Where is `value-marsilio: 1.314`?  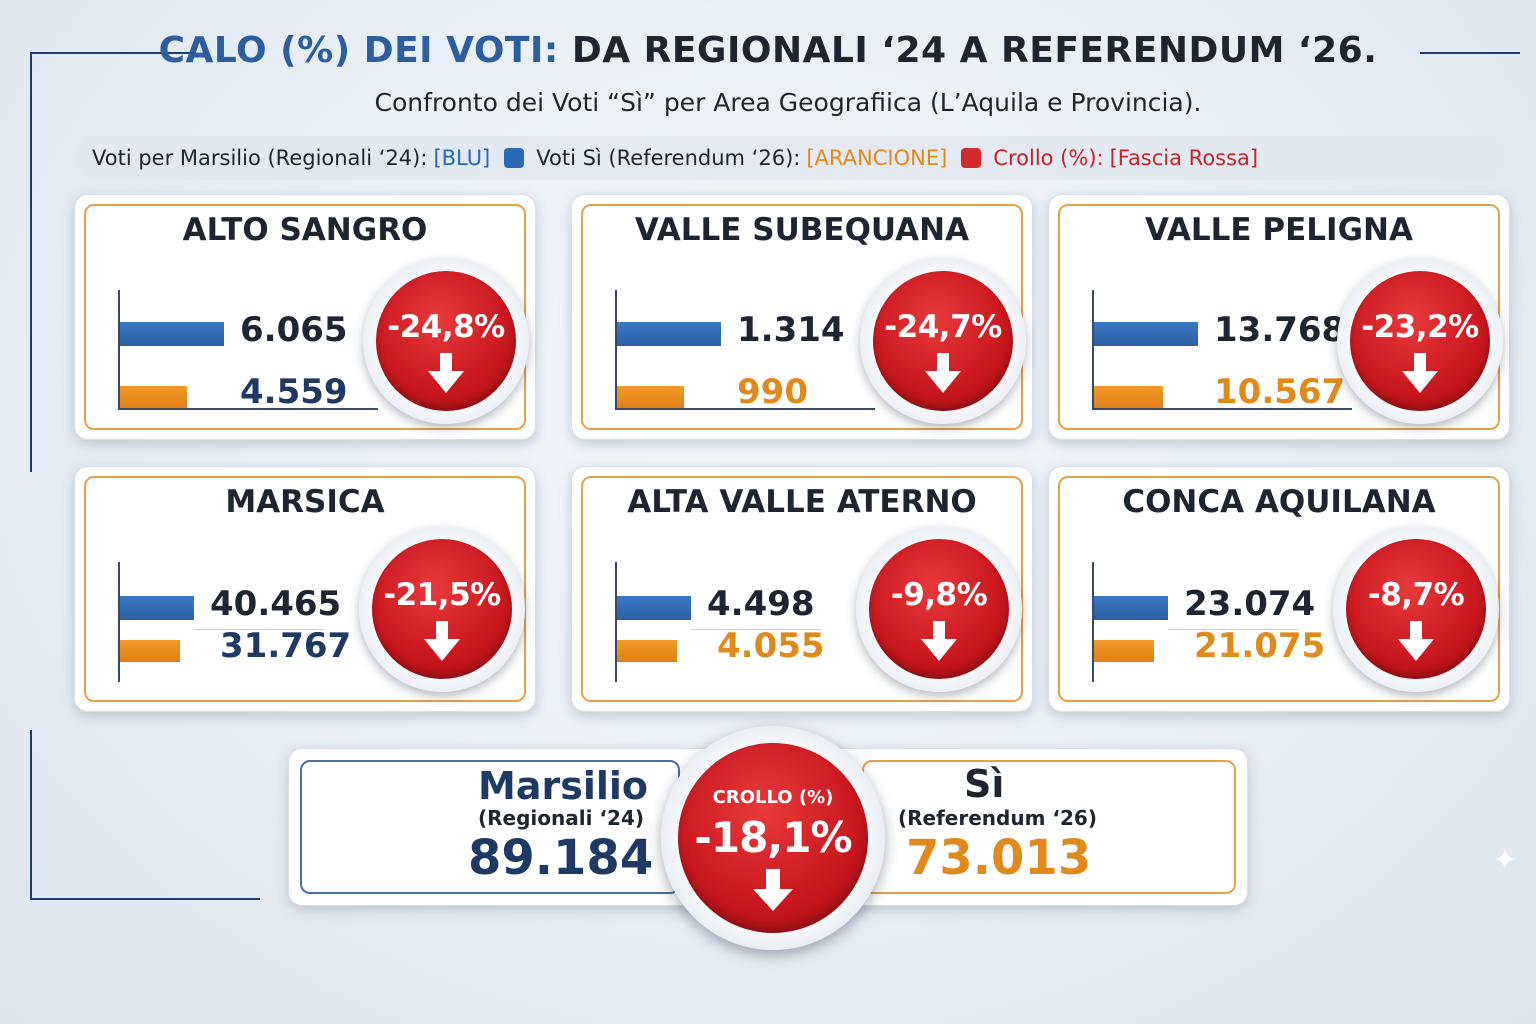 value-marsilio: 1.314 is located at coordinates (791, 330).